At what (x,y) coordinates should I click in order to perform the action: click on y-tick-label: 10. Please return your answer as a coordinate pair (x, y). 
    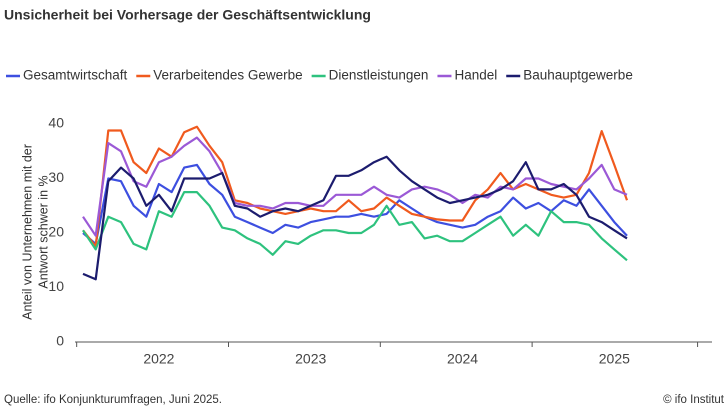
    Looking at the image, I should click on (56, 286).